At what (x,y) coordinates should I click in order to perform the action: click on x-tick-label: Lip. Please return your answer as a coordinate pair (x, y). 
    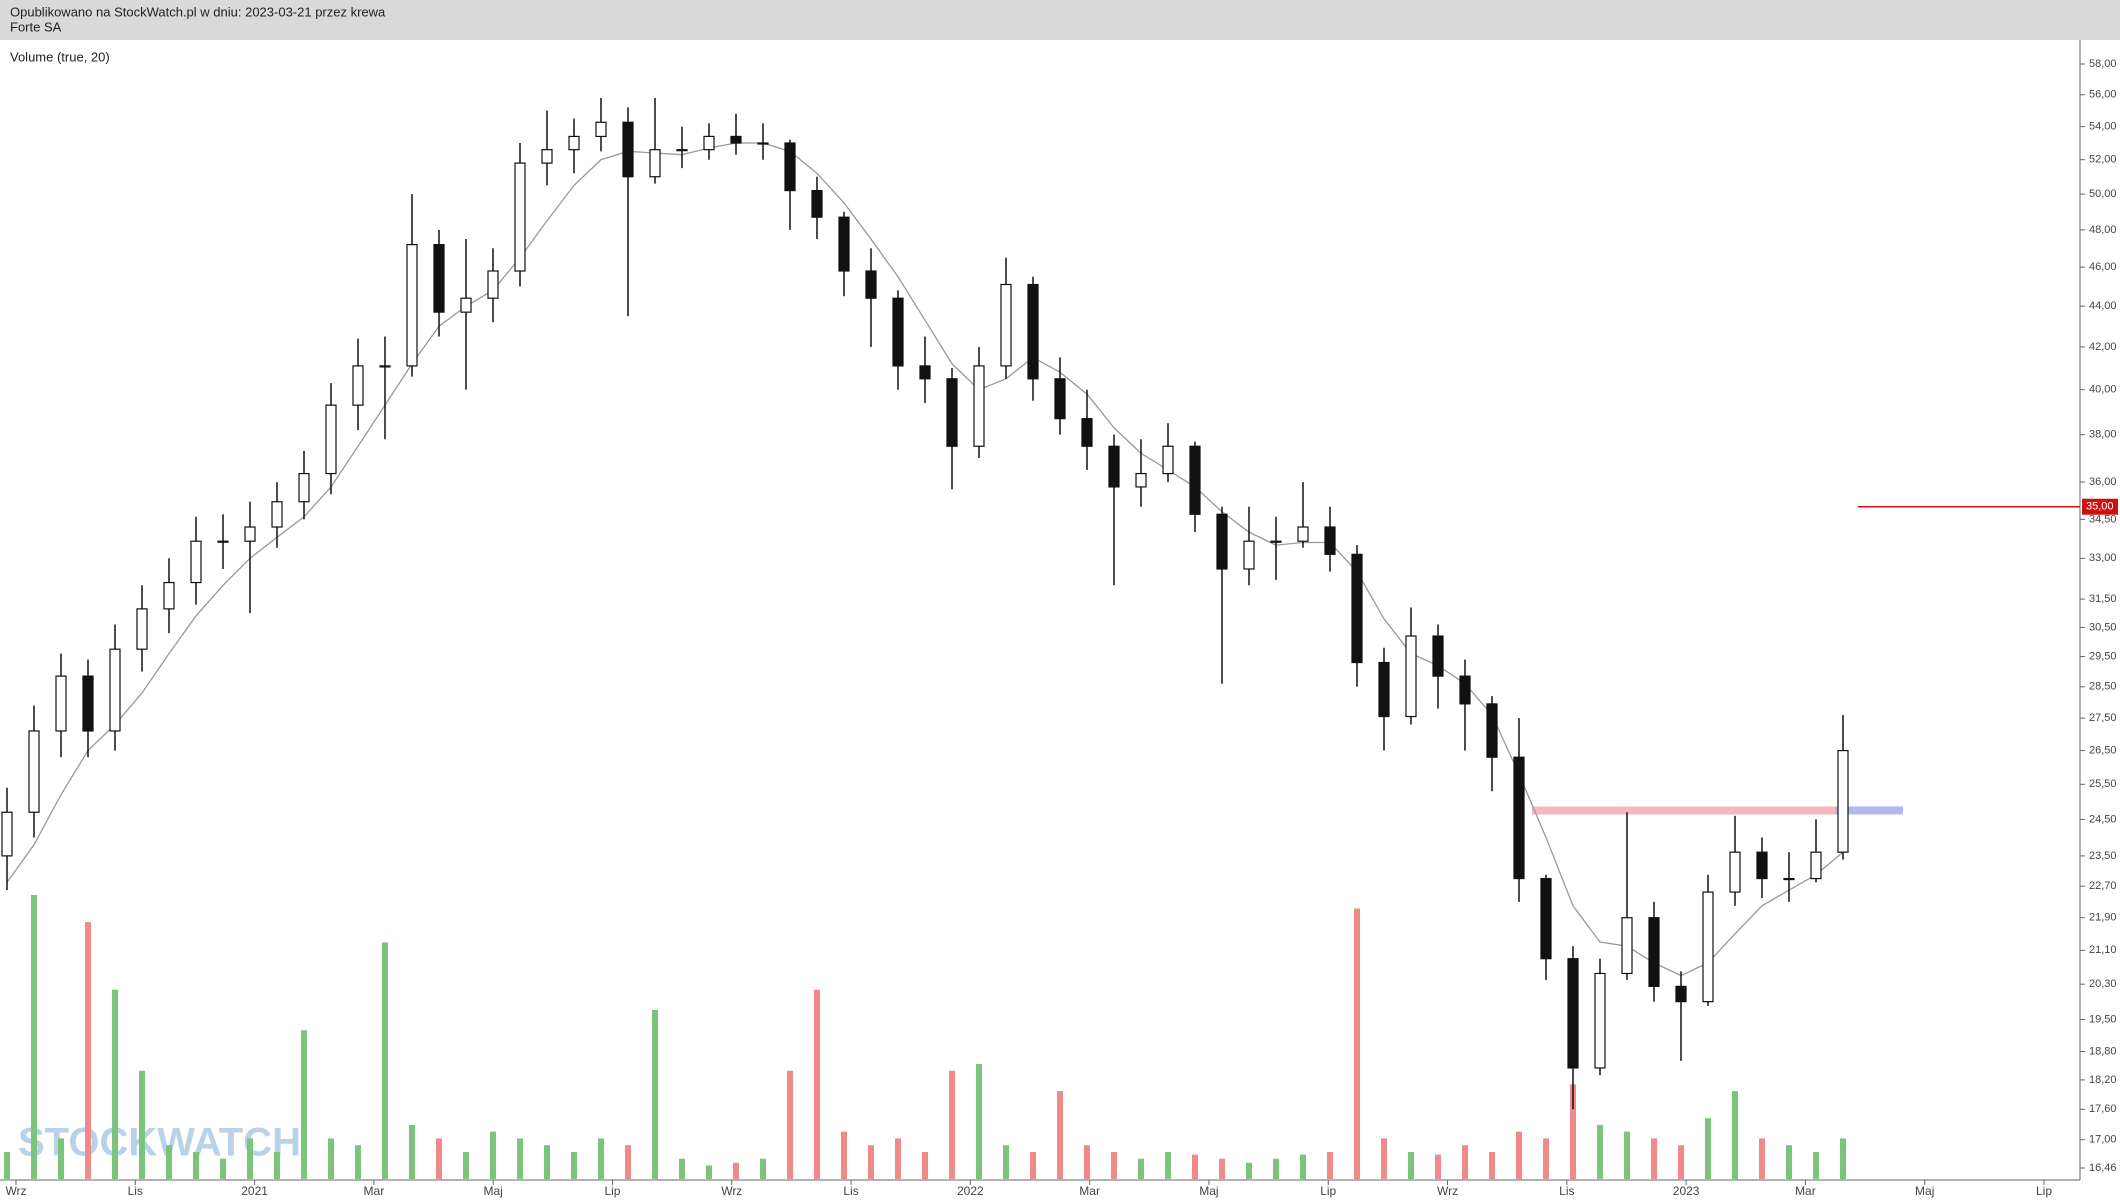
    Looking at the image, I should click on (612, 1191).